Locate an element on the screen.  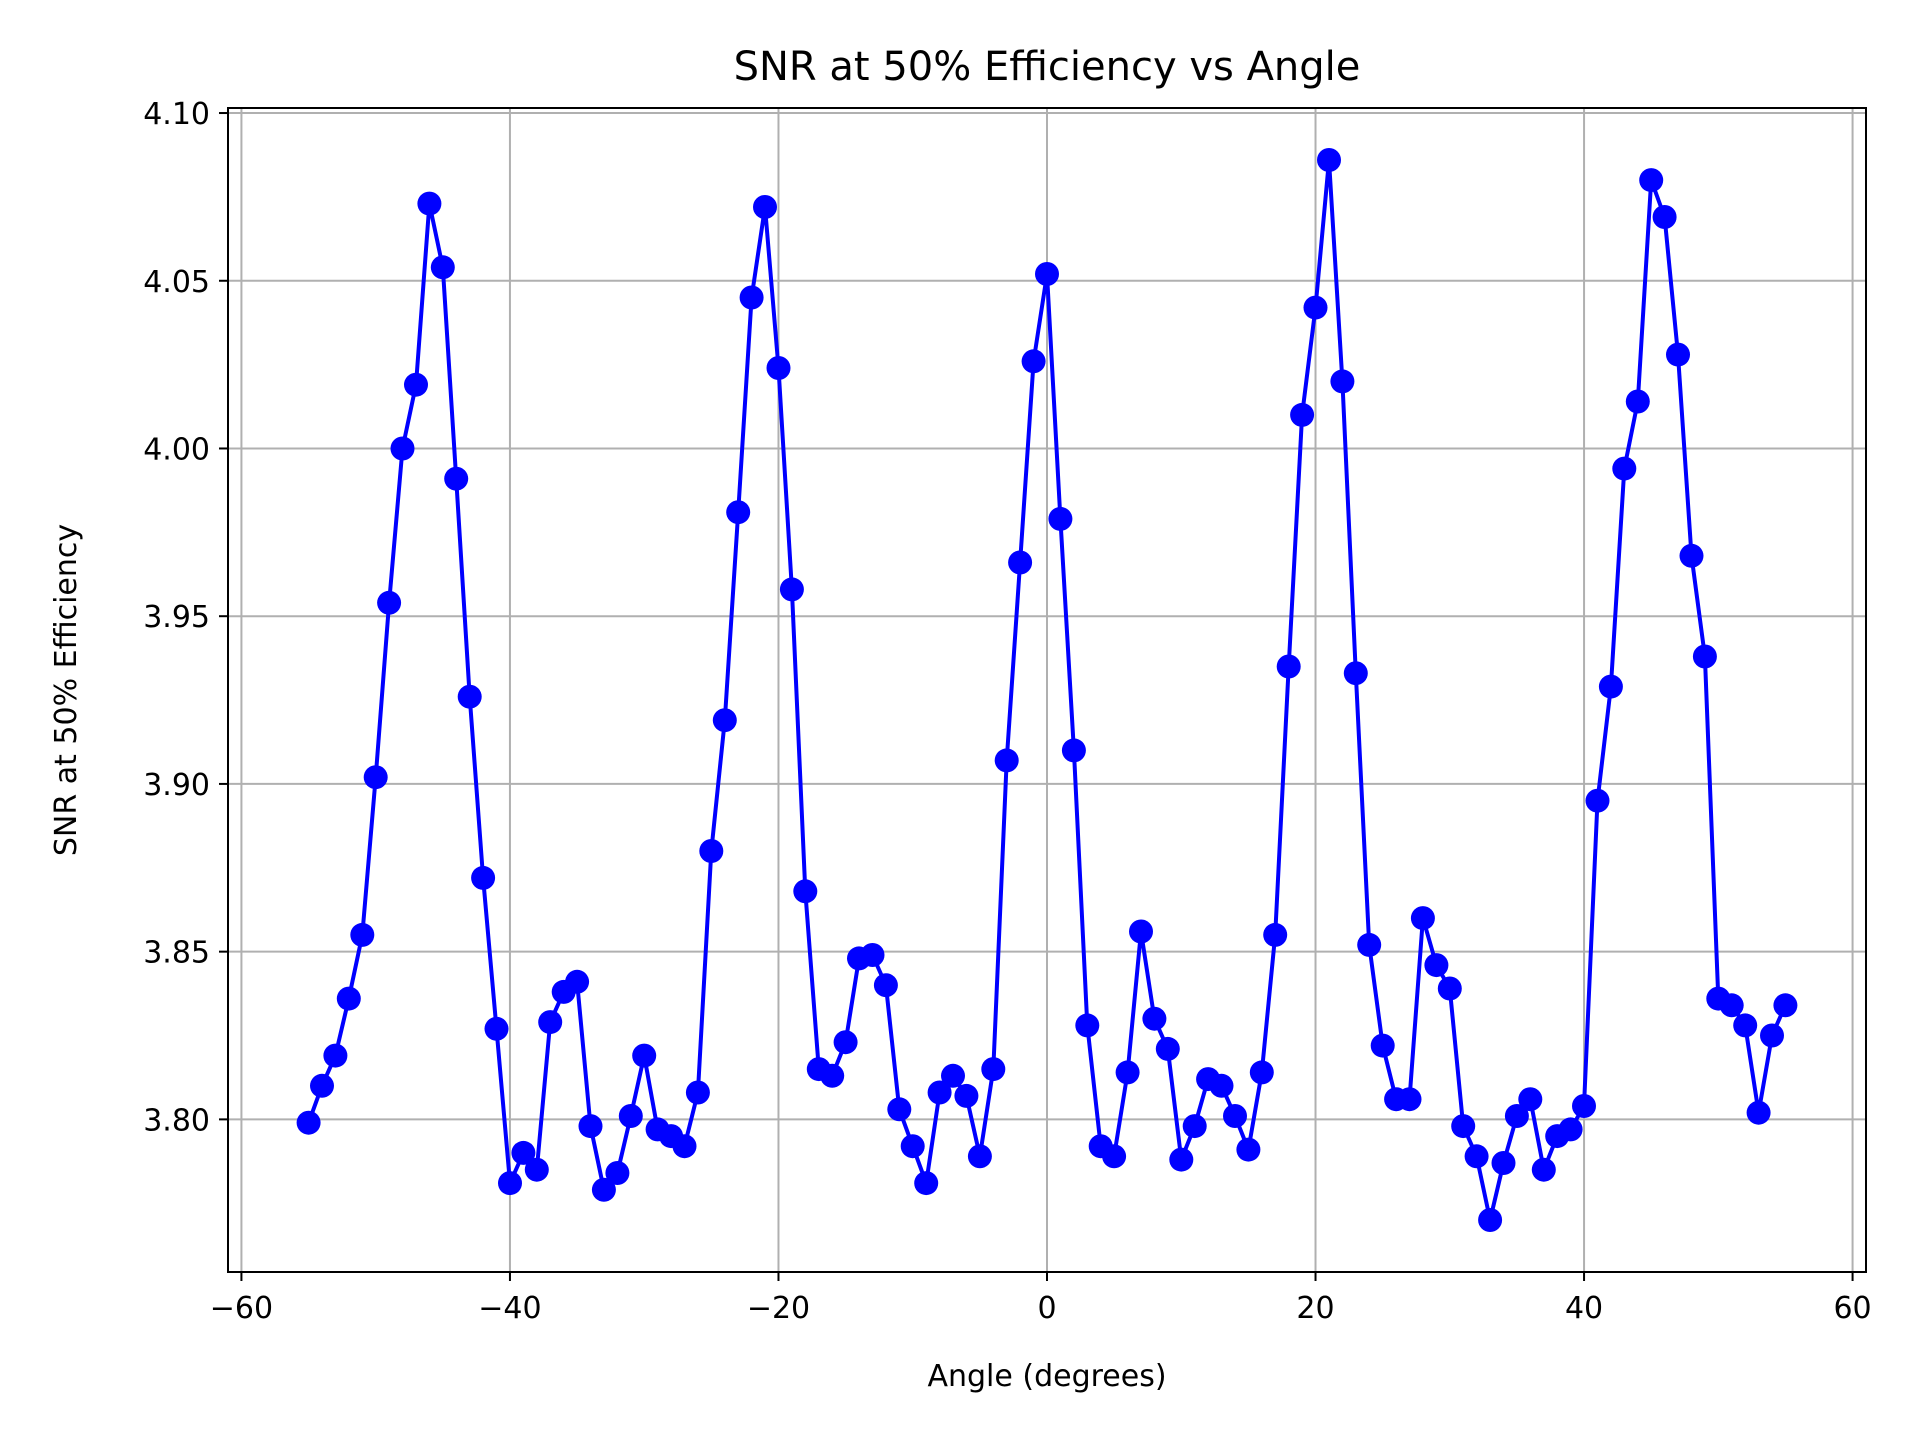
chart-title: SNR at 50% Efficiency vs Angle is located at coordinates (1047, 67).